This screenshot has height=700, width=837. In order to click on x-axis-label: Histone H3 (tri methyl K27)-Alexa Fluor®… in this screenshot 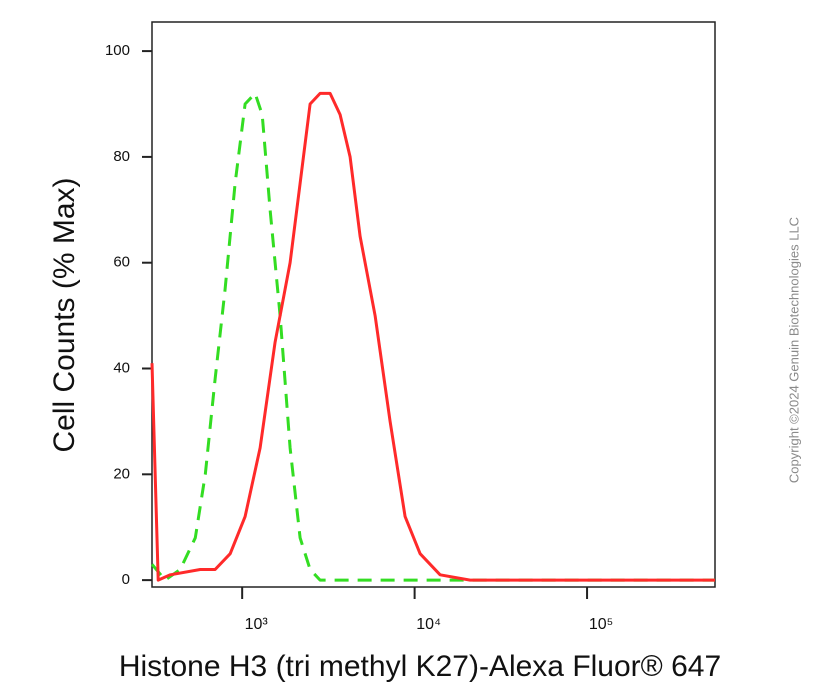, I will do `click(420, 666)`.